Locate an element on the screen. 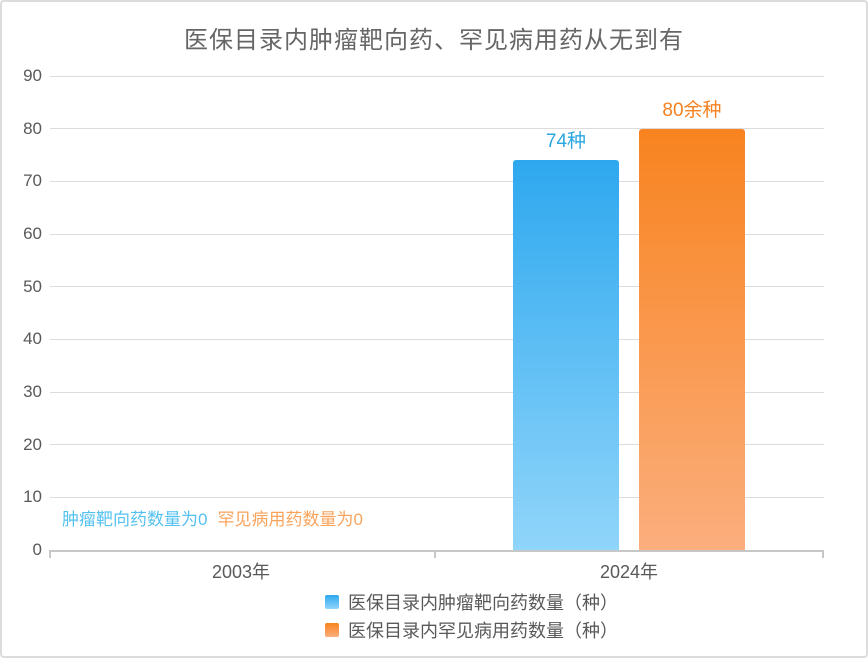 The image size is (868, 658). legend-swatch-blue-icon is located at coordinates (332, 602).